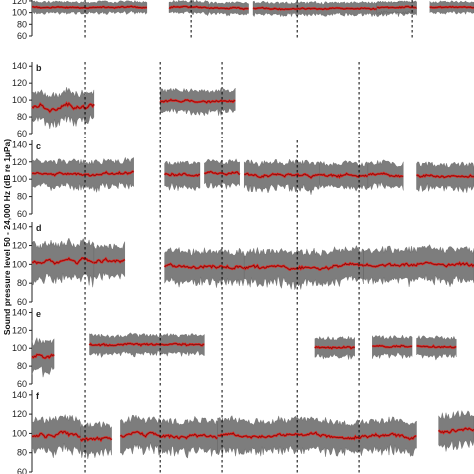 Image resolution: width=474 pixels, height=474 pixels. Describe the element at coordinates (38, 314) in the screenshot. I see `panel-letter: e` at that location.